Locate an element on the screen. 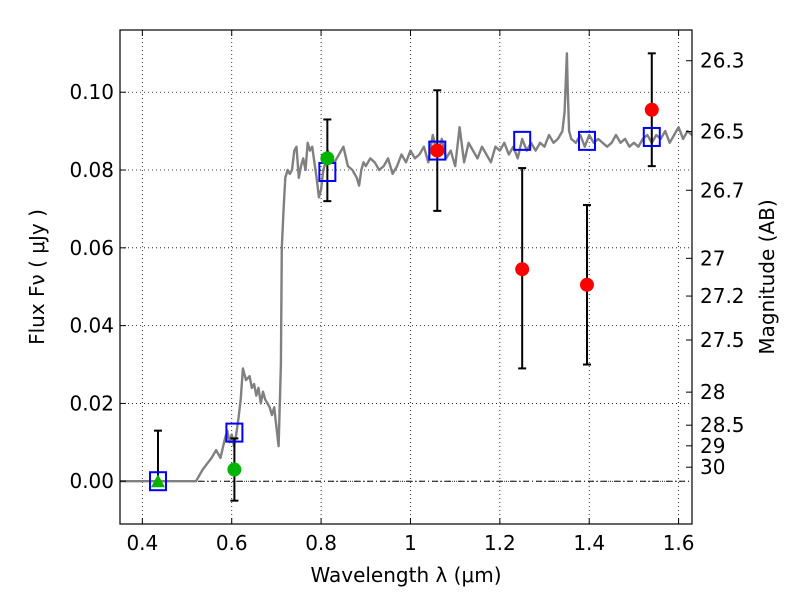  magnitude-tick-label: 30 is located at coordinates (712, 467).